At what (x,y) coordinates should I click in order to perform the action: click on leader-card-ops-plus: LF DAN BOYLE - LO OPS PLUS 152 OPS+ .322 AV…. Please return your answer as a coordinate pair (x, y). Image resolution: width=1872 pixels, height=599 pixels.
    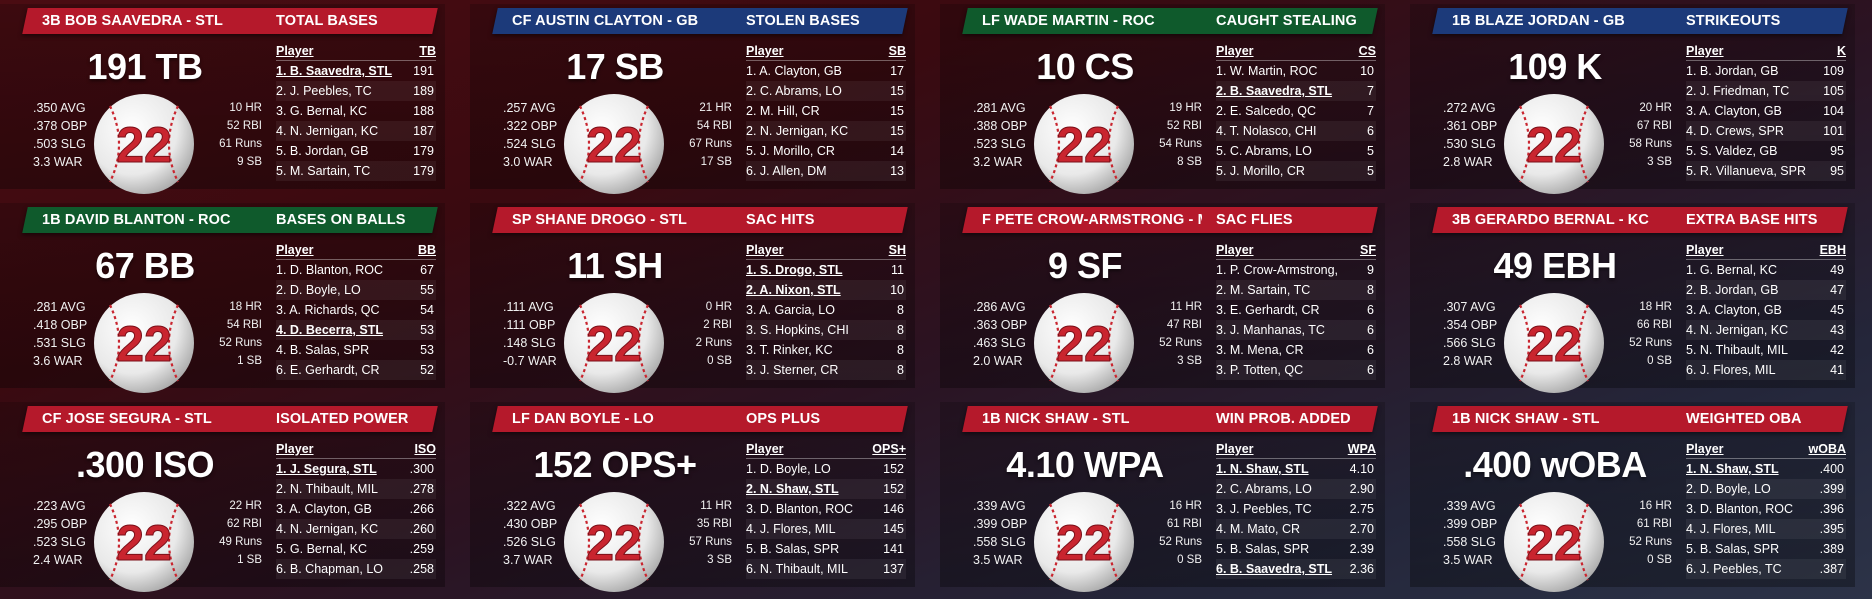
    Looking at the image, I should click on (692, 497).